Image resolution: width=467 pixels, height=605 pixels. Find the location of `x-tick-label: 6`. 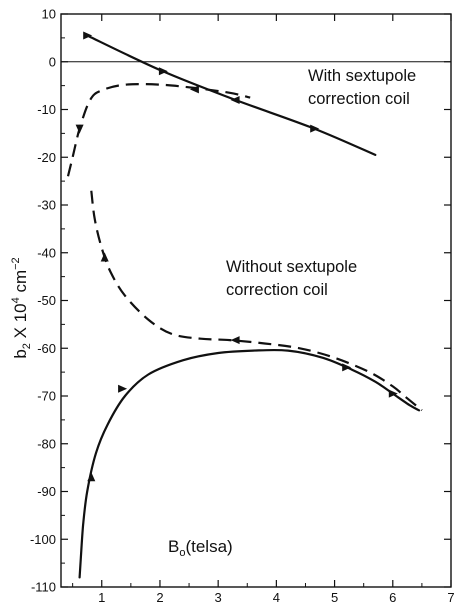

x-tick-label: 6 is located at coordinates (392, 597).